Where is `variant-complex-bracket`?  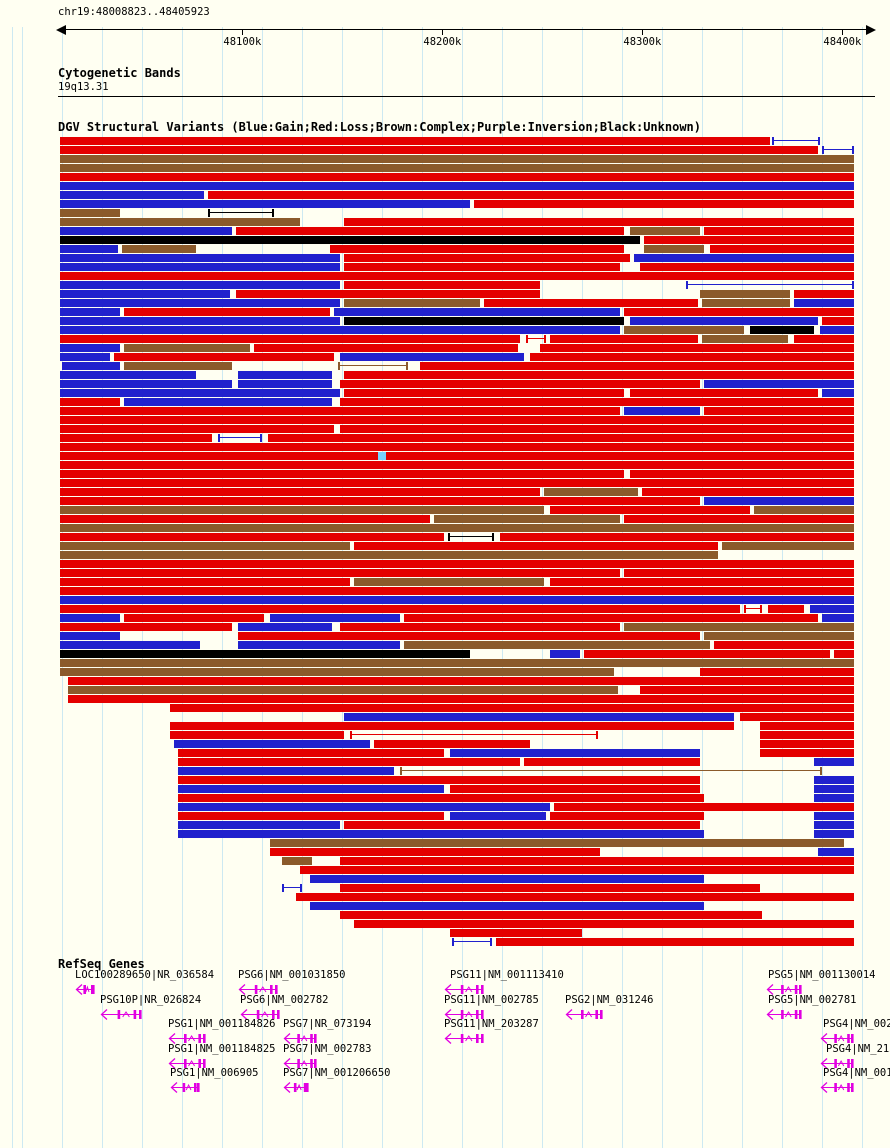 variant-complex-bracket is located at coordinates (611, 771).